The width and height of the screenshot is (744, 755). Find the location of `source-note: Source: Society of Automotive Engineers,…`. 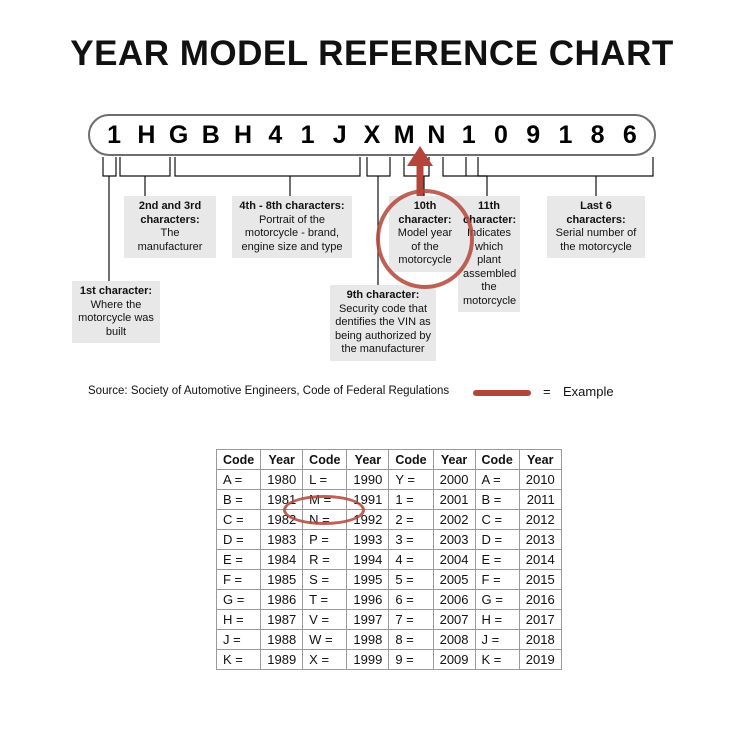

source-note: Source: Society of Automotive Engineers,… is located at coordinates (269, 391).